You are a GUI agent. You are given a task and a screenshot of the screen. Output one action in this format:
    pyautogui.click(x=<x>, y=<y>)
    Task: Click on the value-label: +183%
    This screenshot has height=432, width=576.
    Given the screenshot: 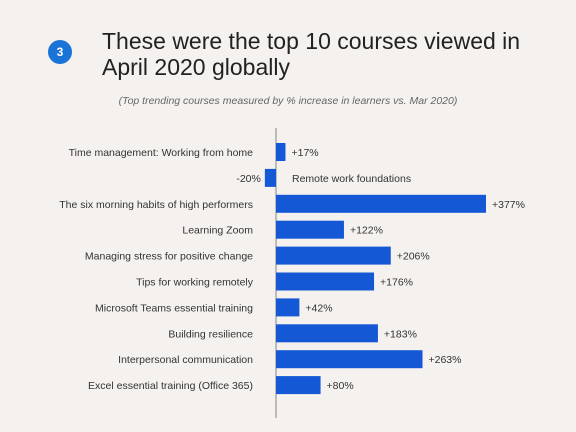 What is the action you would take?
    pyautogui.click(x=400, y=334)
    